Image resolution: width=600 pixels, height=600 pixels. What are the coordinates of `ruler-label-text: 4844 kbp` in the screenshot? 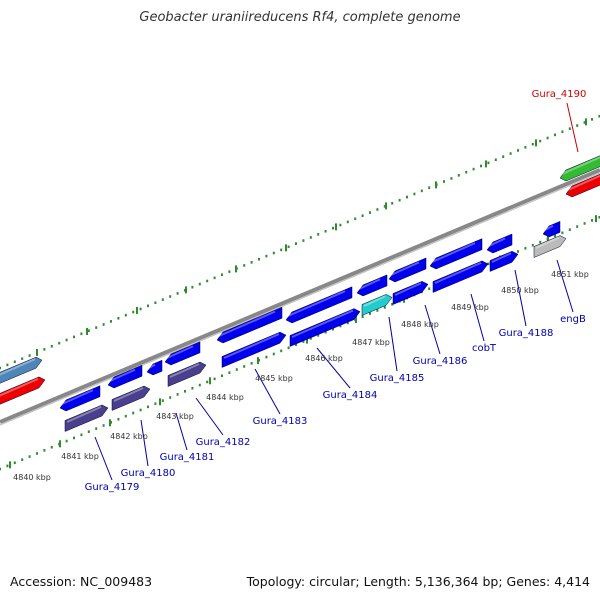 It's located at (225, 397).